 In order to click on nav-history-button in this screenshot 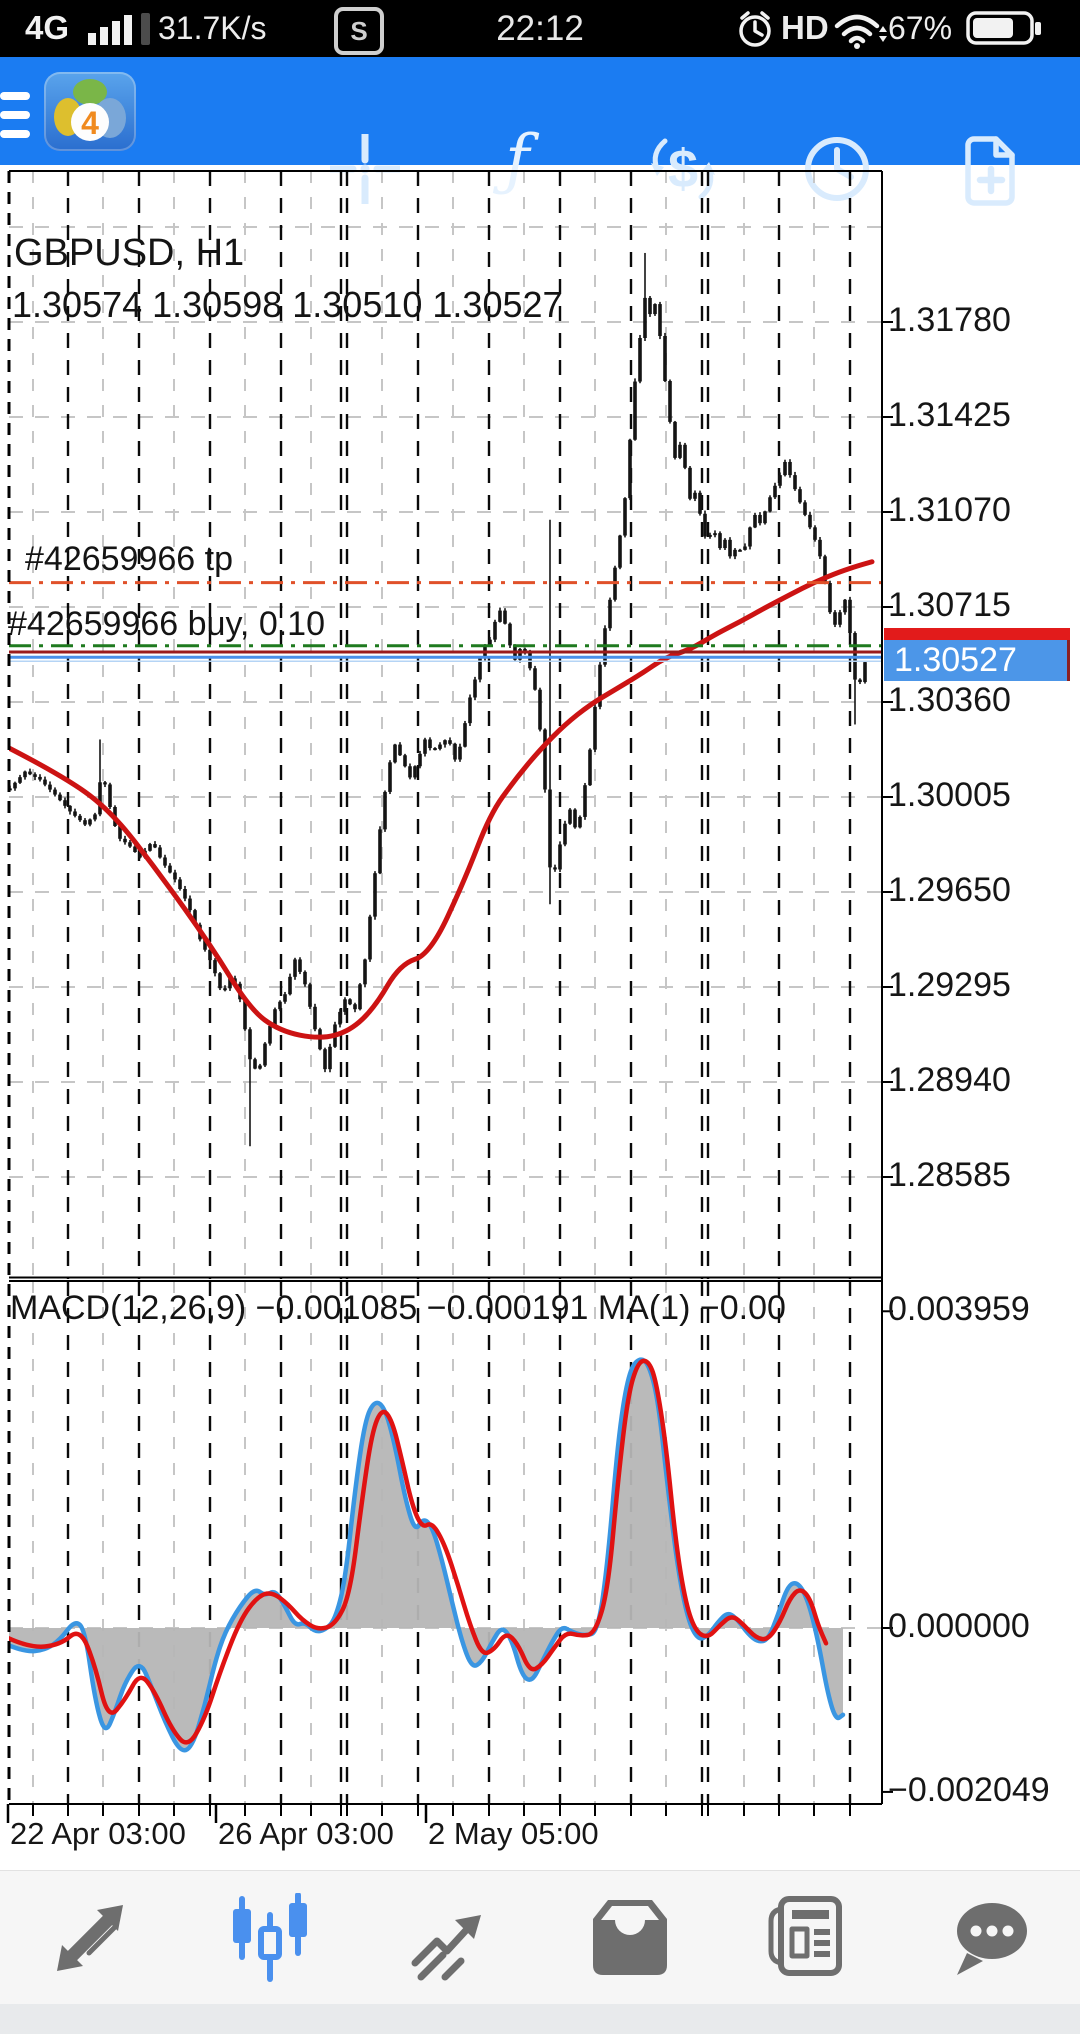, I will do `click(630, 1938)`.